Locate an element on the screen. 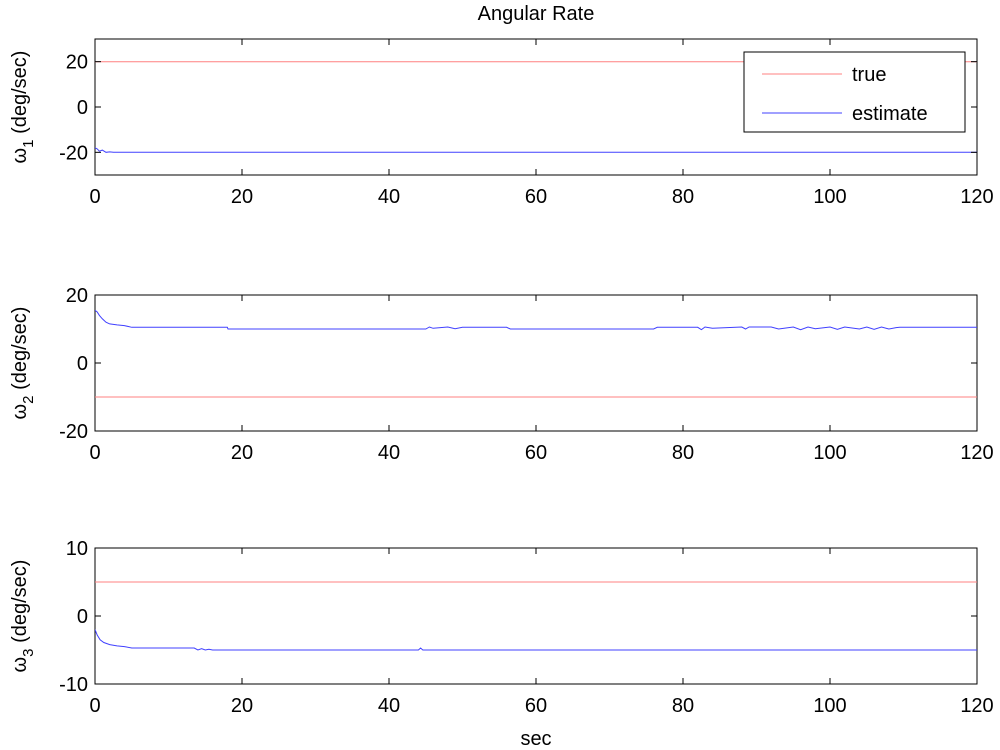 This screenshot has width=1000, height=750. legend-label-estimate: estimate is located at coordinates (890, 114).